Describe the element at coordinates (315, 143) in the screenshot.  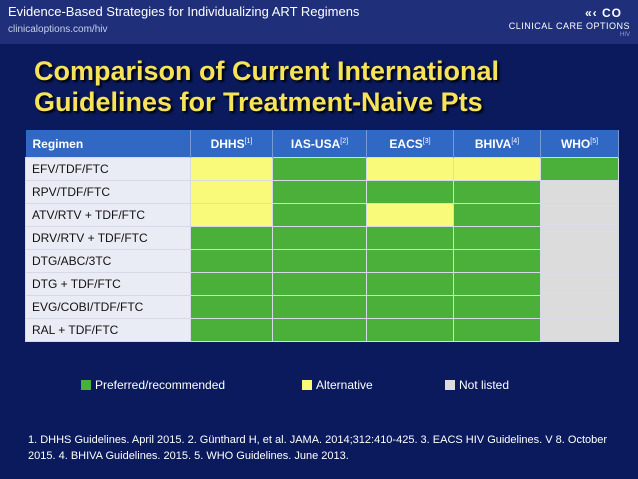
I see `column-header-label: IAS-USA` at that location.